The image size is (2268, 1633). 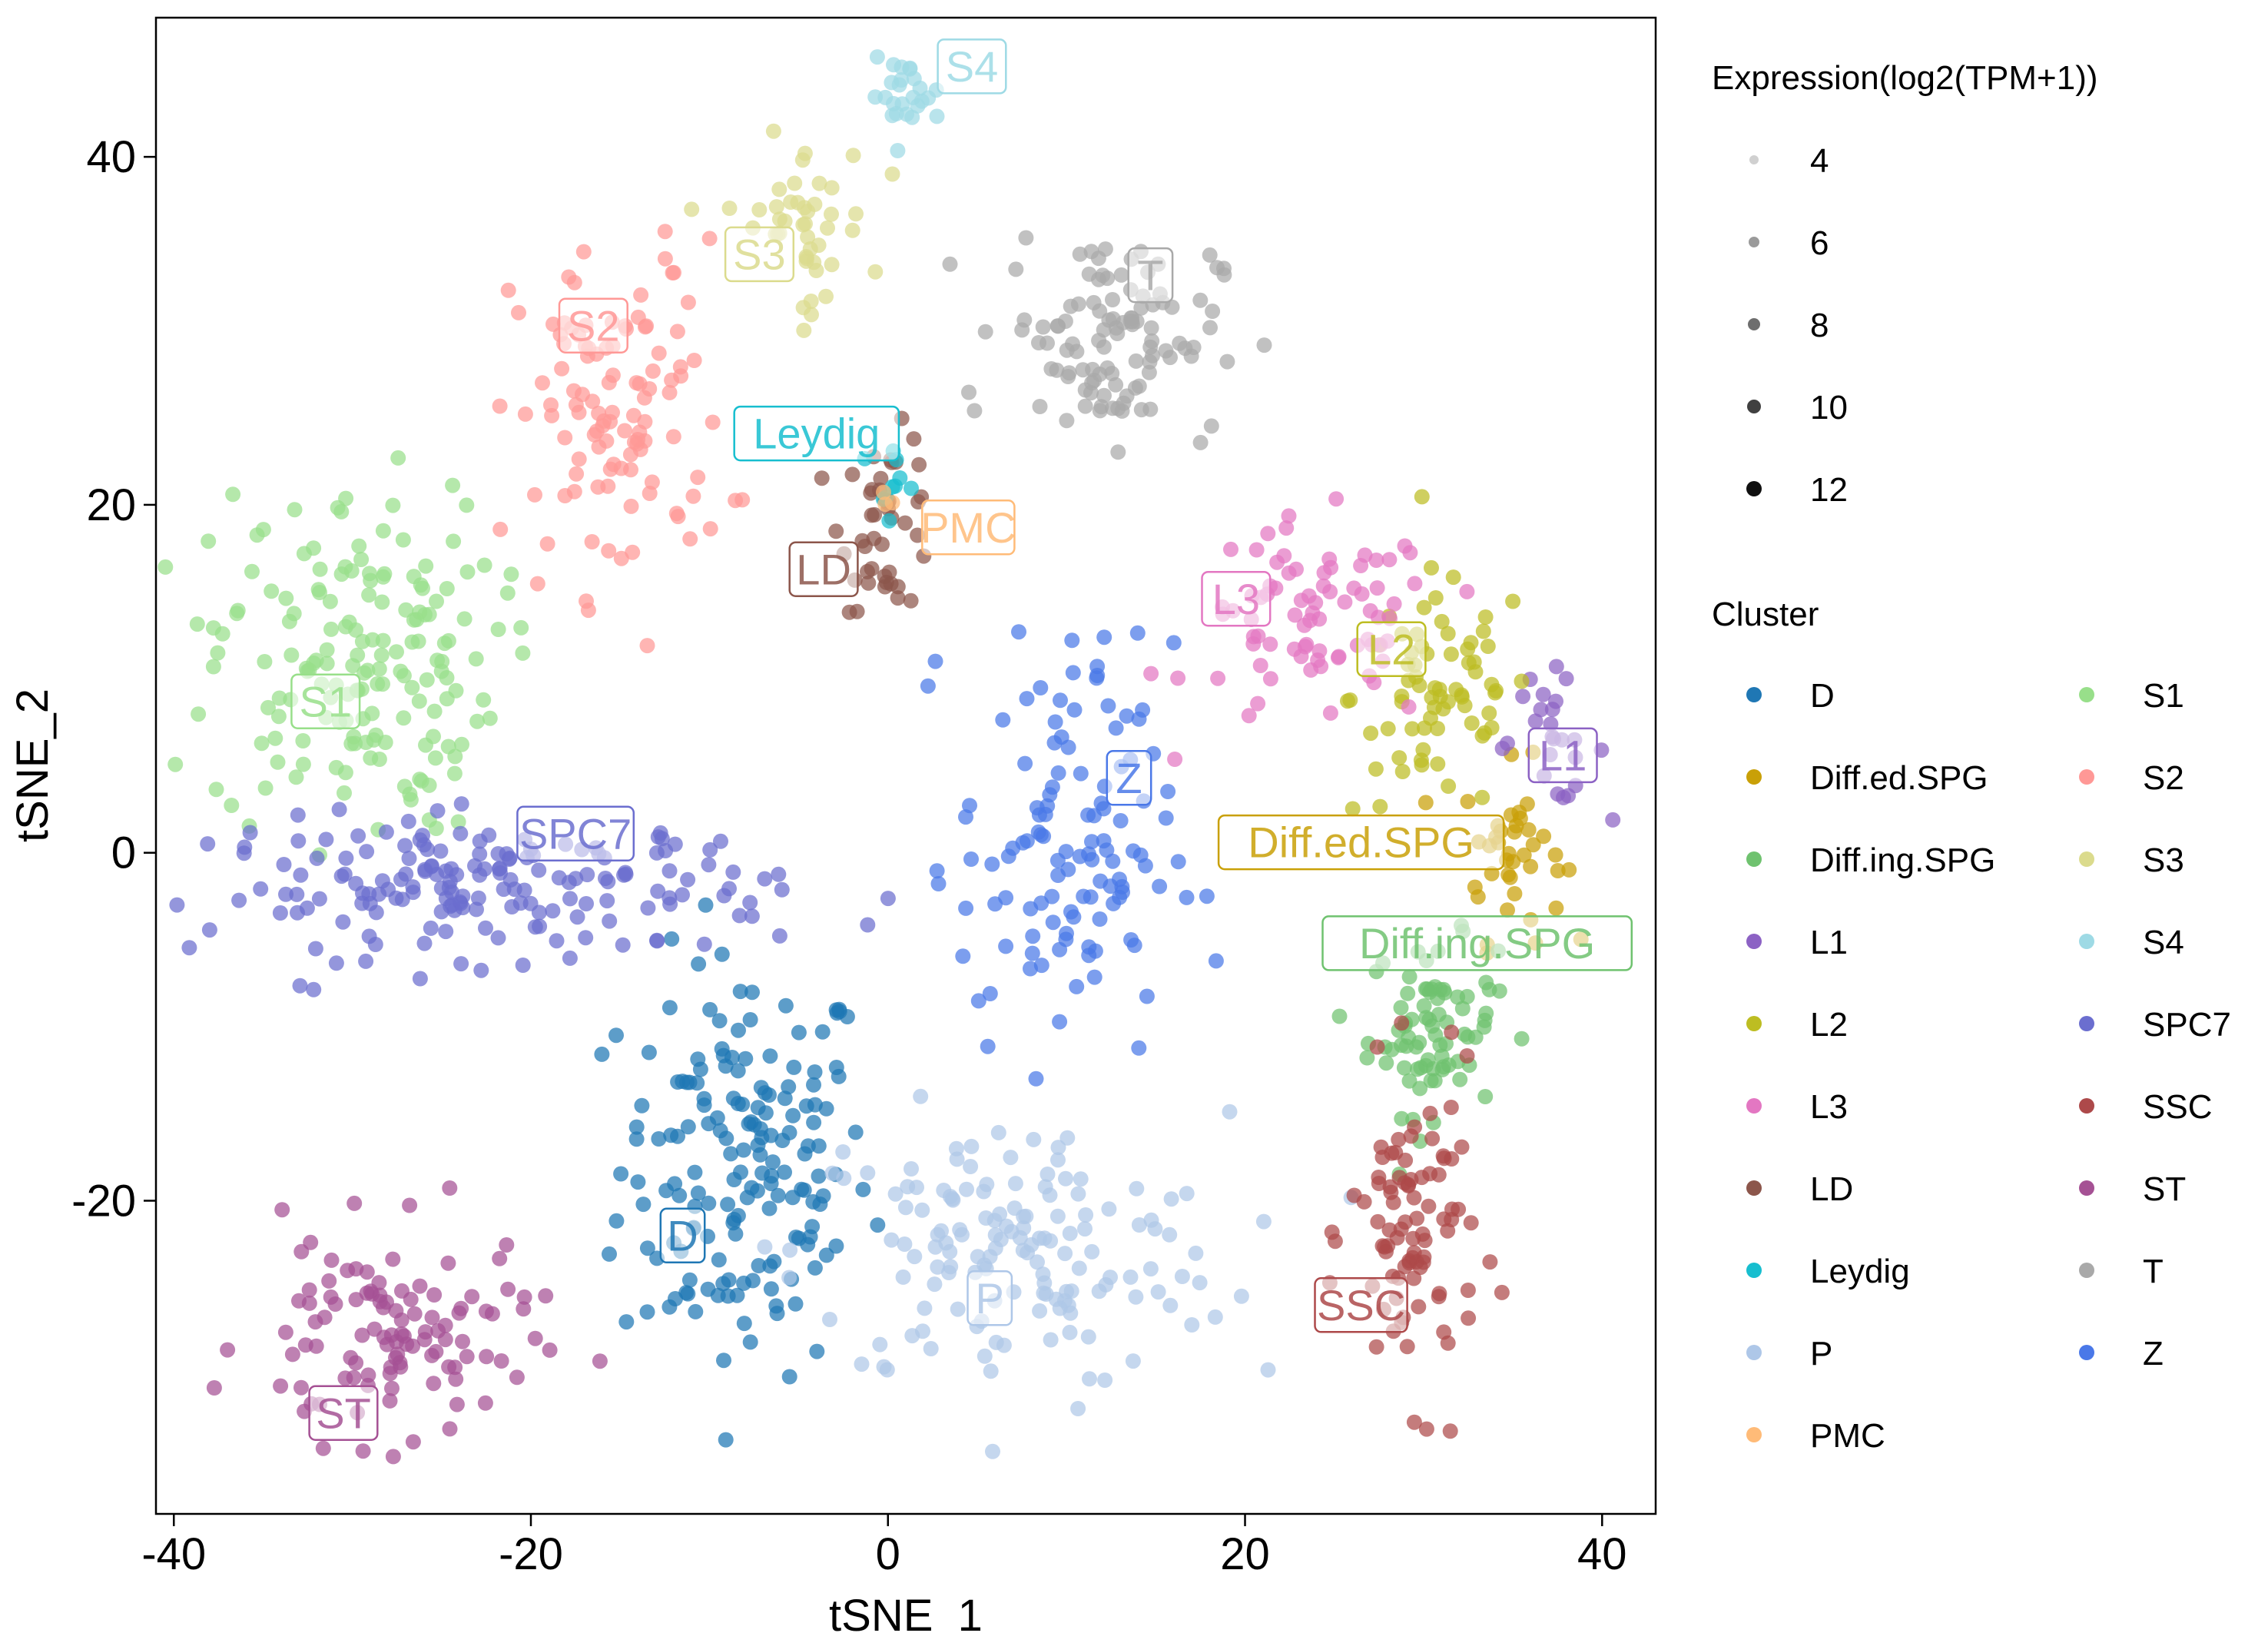 I want to click on point-l1, so click(x=1613, y=820).